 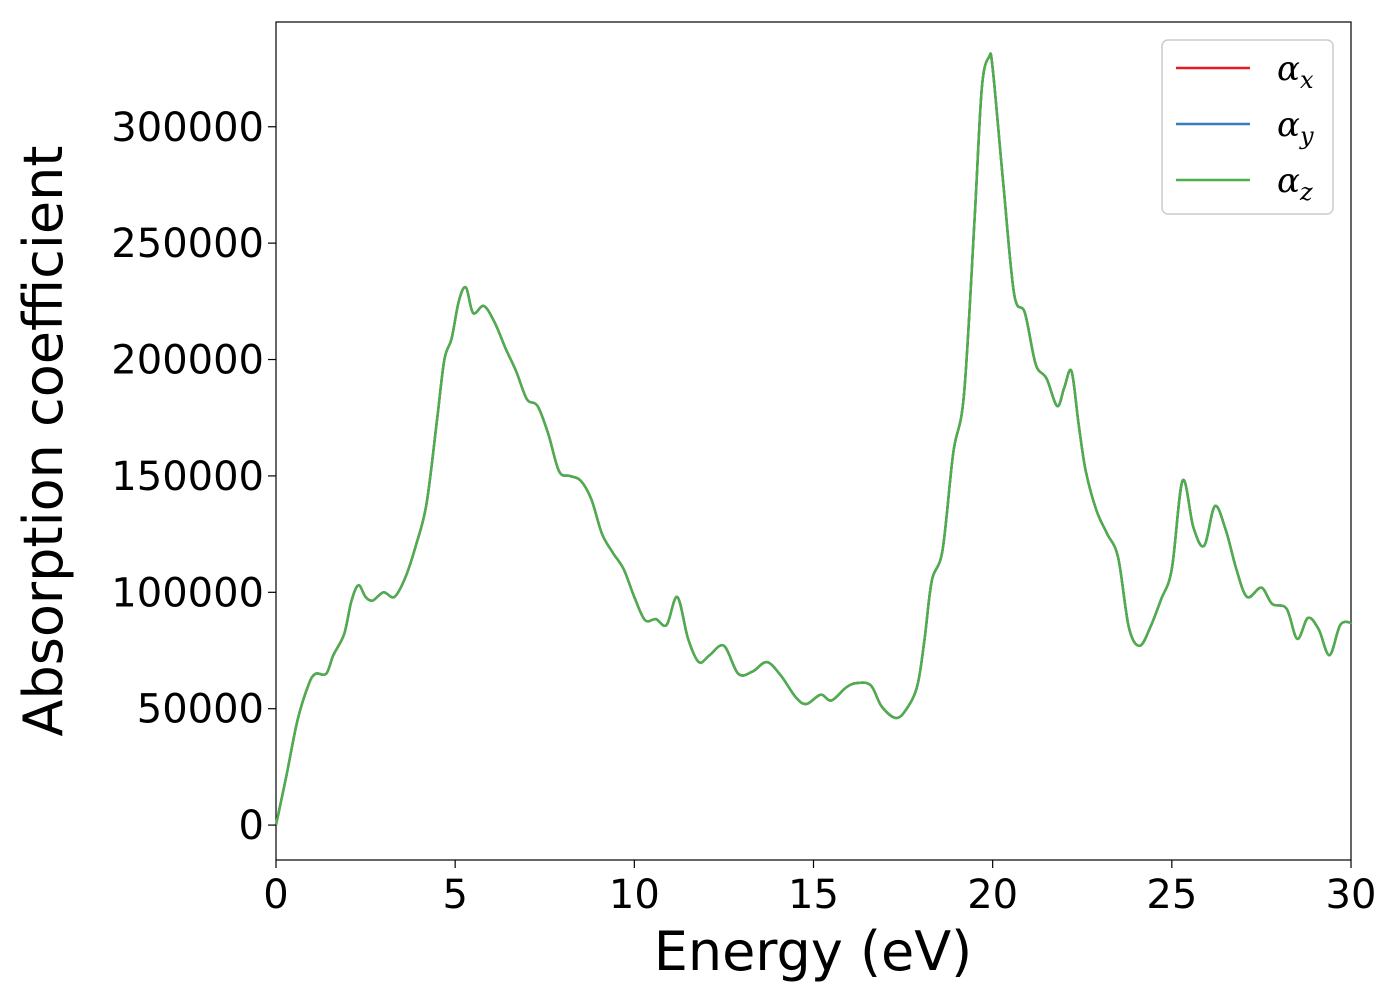 What do you see at coordinates (1351, 895) in the screenshot?
I see `x-tick-label: 30` at bounding box center [1351, 895].